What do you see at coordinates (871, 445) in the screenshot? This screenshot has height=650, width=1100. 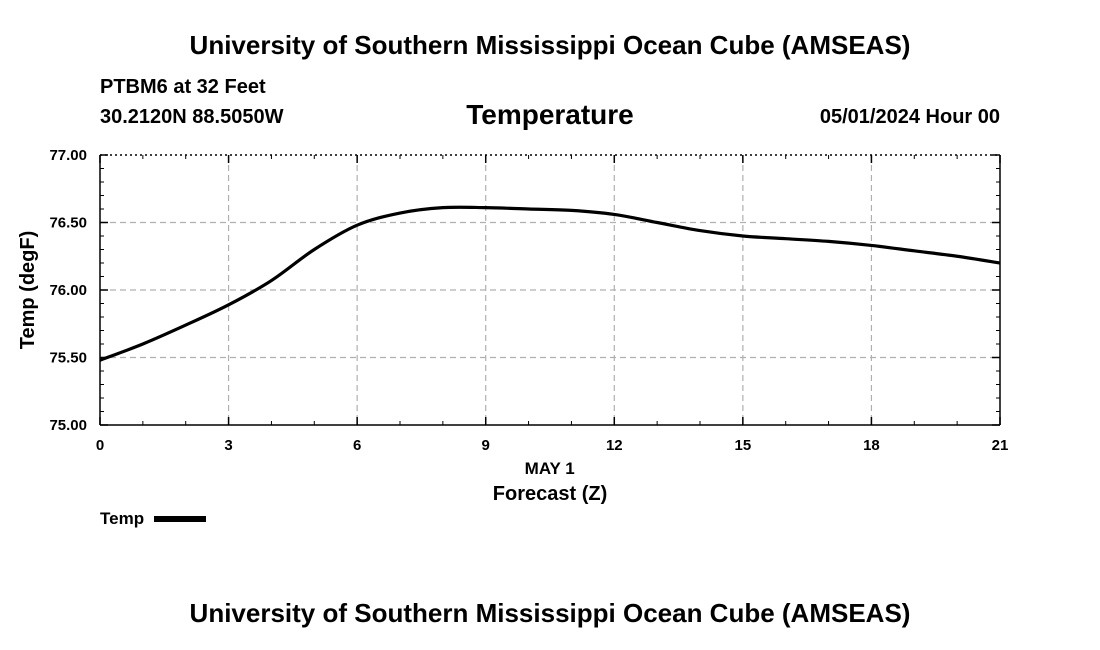 I see `x-tick-label: 18` at bounding box center [871, 445].